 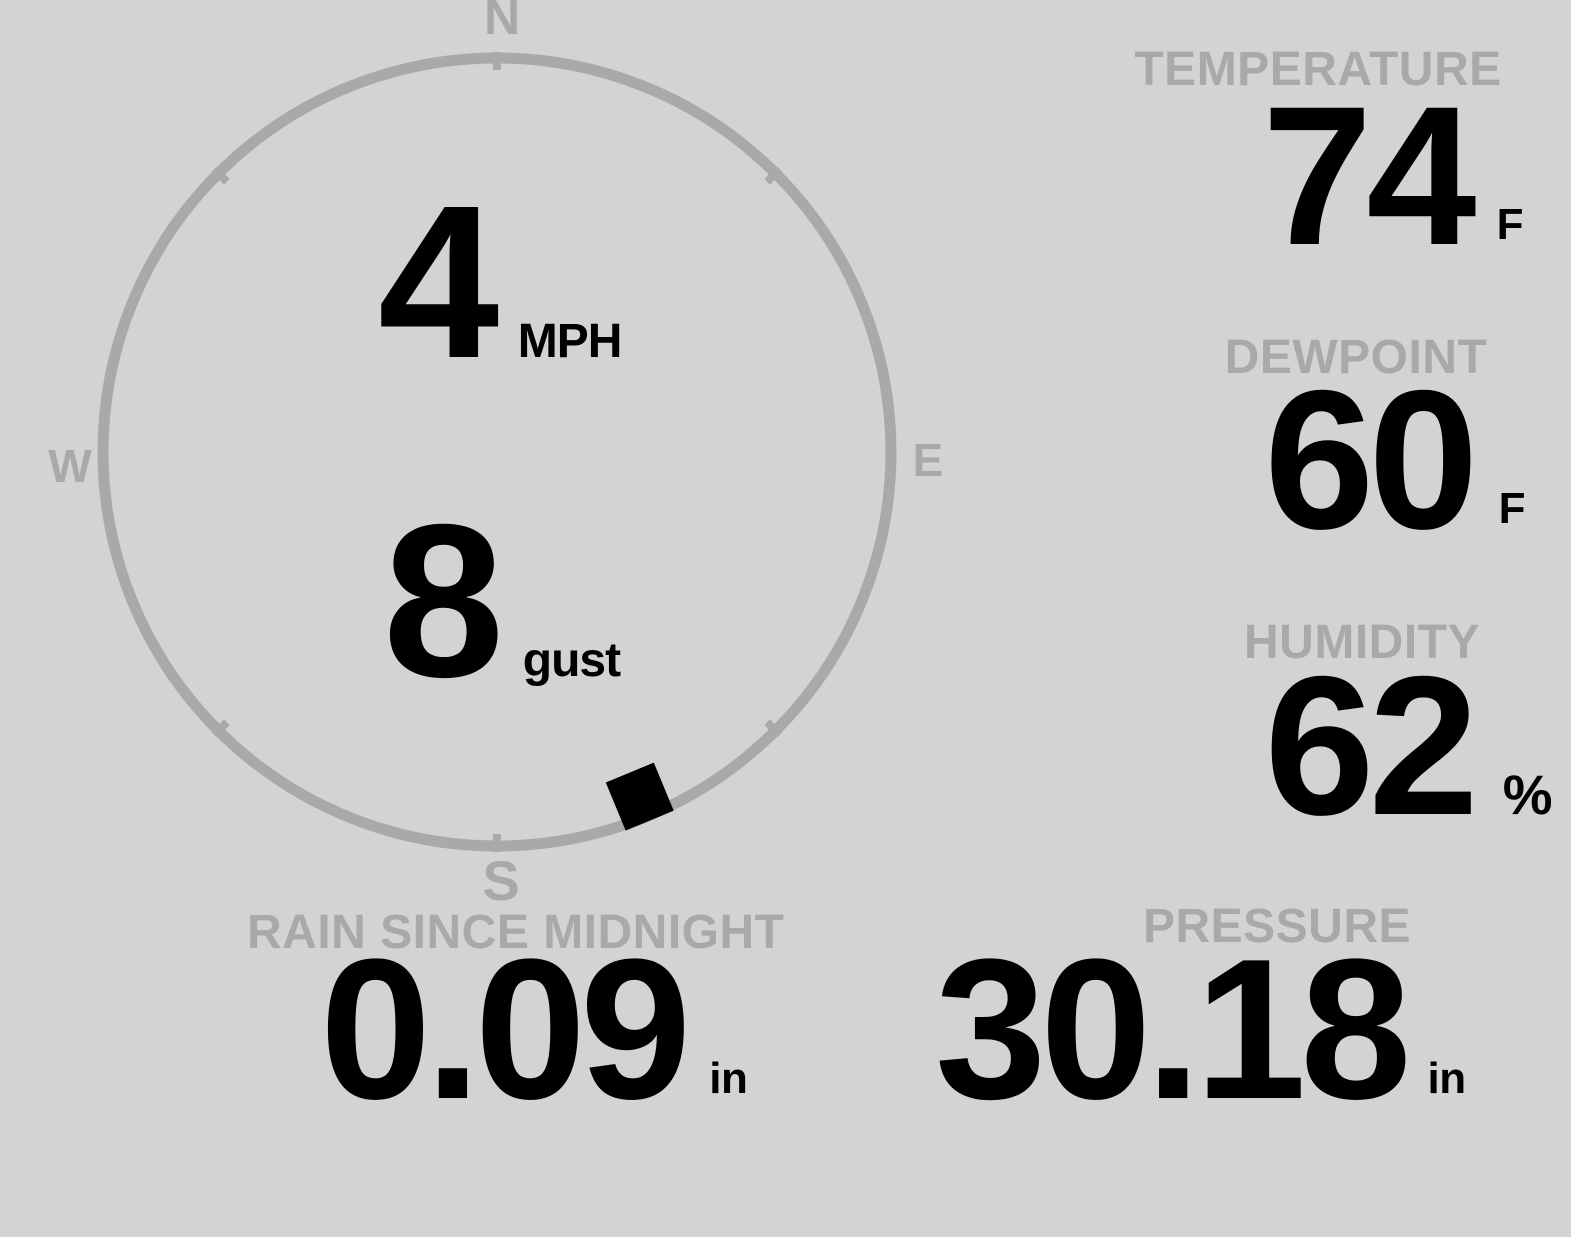 What do you see at coordinates (501, 880) in the screenshot?
I see `compass-label-south: S` at bounding box center [501, 880].